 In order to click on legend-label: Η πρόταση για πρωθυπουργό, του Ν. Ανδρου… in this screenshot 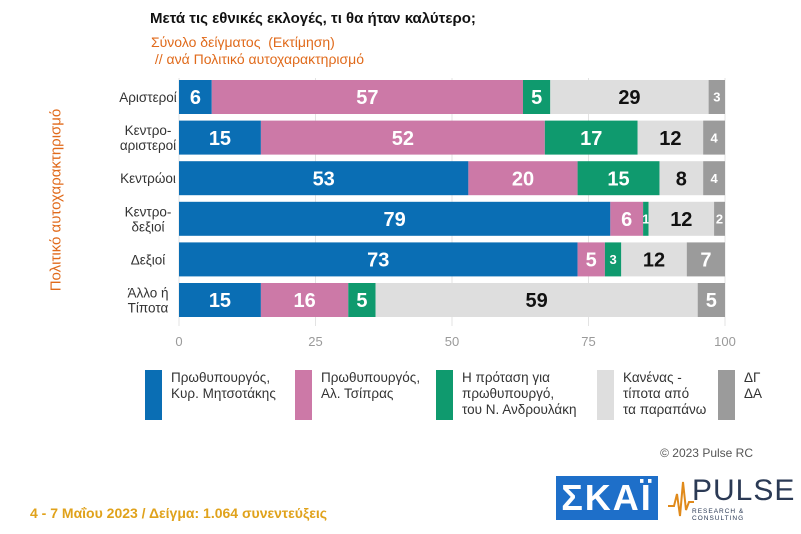, I will do `click(519, 393)`.